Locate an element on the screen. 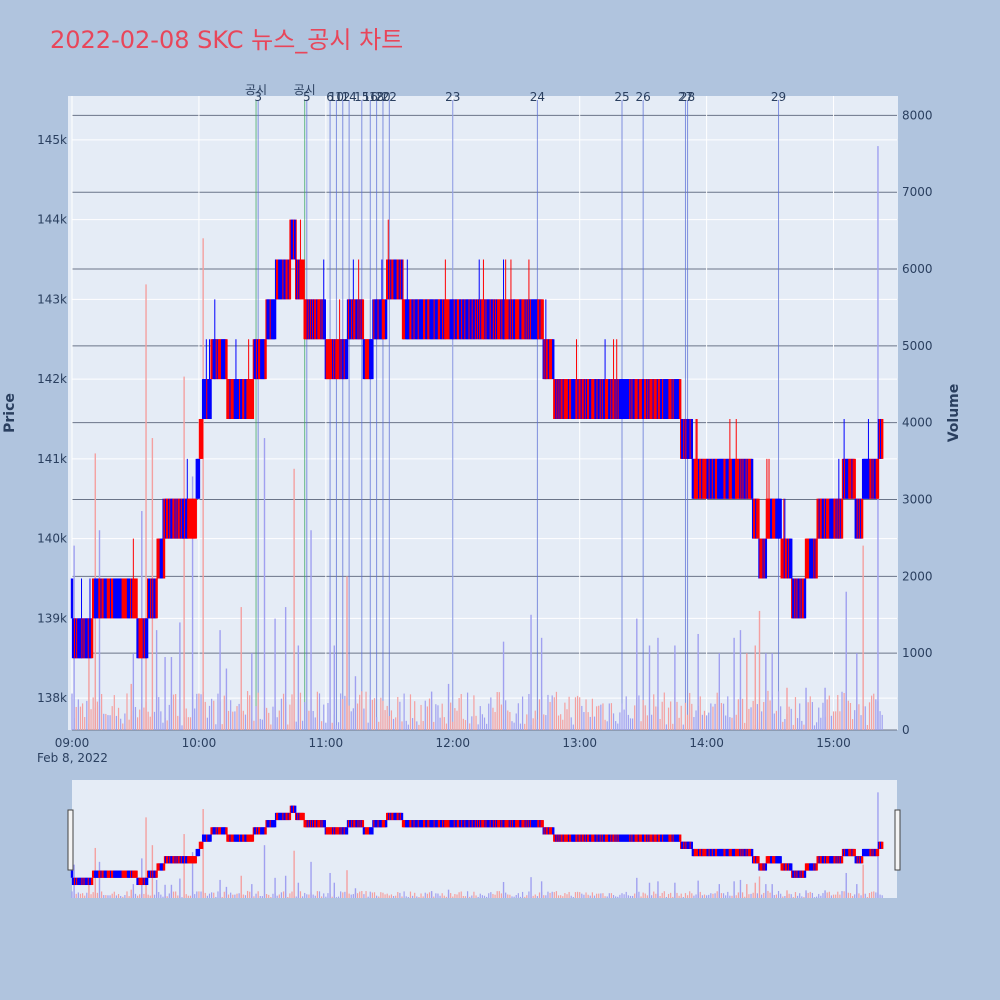  annotation-label: 6 is located at coordinates (330, 97).